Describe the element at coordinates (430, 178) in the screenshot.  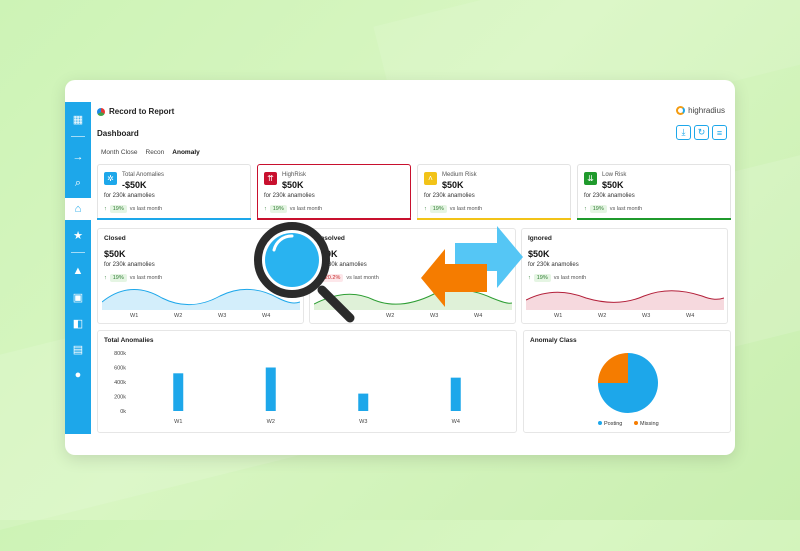
I see `chevron-up-icon: ˄` at that location.